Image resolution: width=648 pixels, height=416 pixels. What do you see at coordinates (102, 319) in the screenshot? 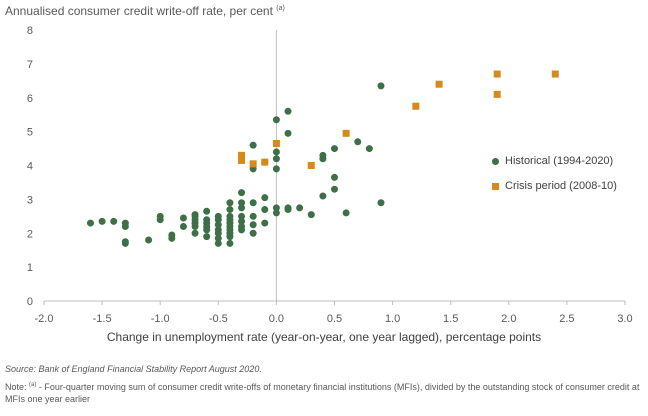
I see `x-tick-label-1: -1.5` at bounding box center [102, 319].